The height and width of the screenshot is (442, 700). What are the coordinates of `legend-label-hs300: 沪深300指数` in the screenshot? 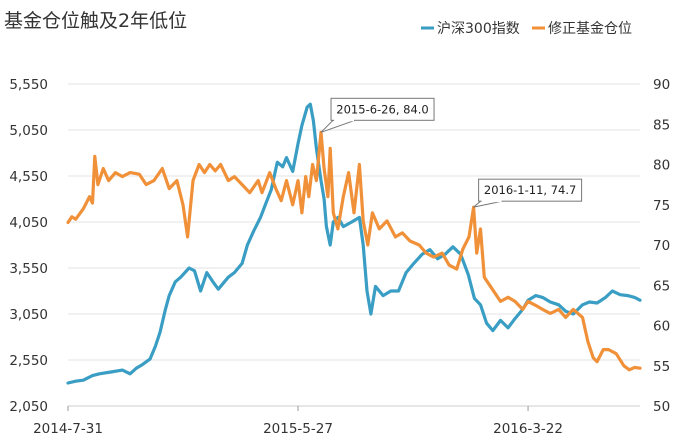 It's located at (478, 29).